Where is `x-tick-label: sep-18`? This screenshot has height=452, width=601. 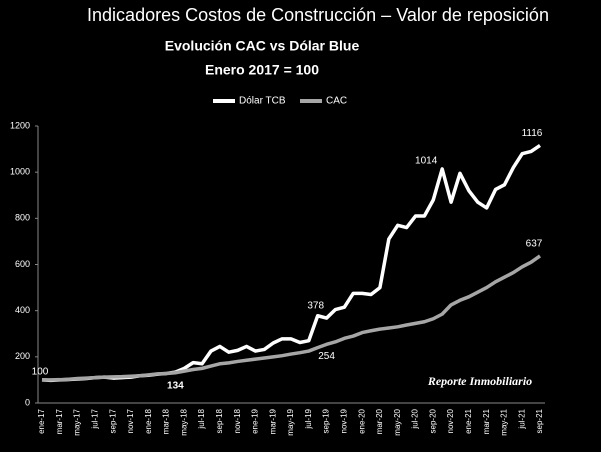
x-tick-label: sep-18 is located at coordinates (219, 420).